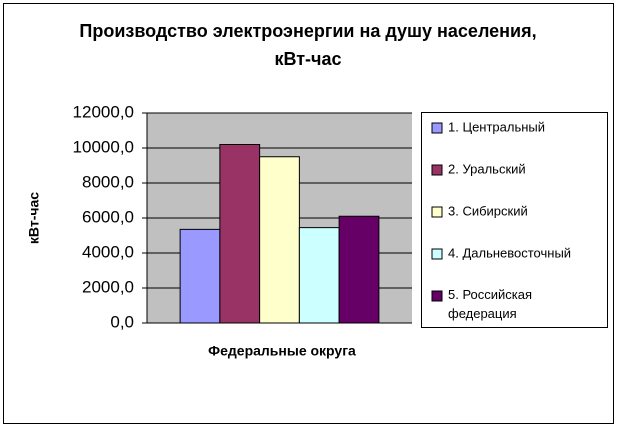  Describe the element at coordinates (487, 168) in the screenshot. I see `legend-label: 2. Уральский` at that location.